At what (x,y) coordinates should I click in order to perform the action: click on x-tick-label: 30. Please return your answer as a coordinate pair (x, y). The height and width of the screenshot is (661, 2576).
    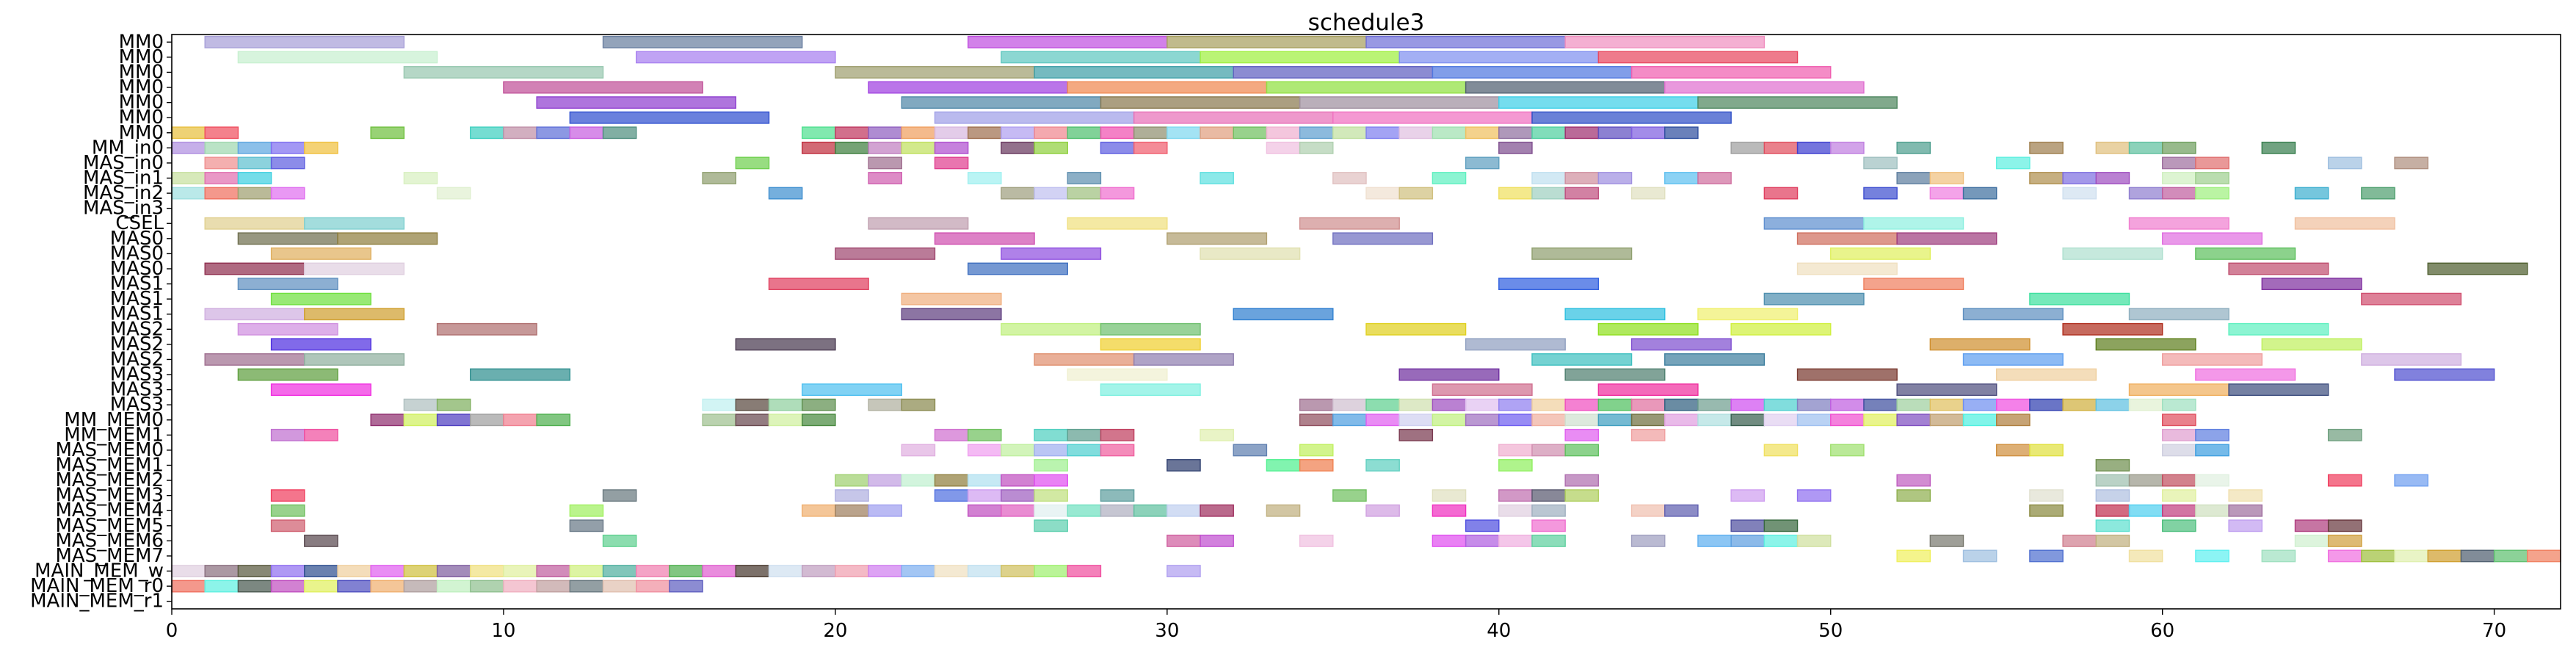
    Looking at the image, I should click on (1167, 631).